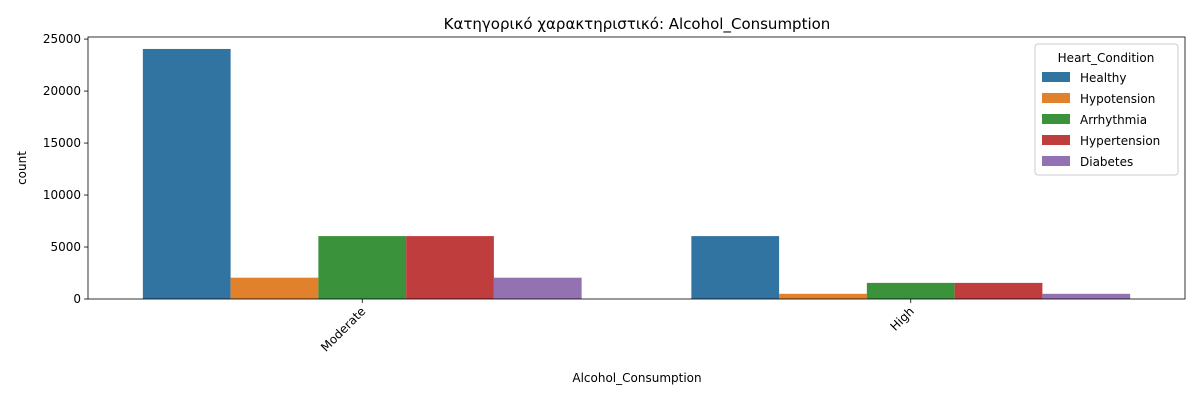  Describe the element at coordinates (186, 174) in the screenshot. I see `bar-healthy-moderate` at that location.